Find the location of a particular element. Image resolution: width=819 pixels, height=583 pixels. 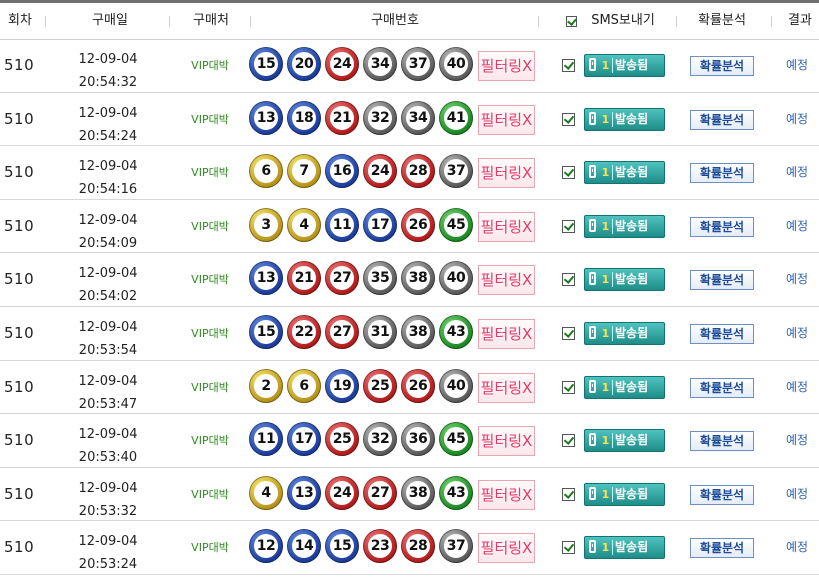

lotto-ball: 6 is located at coordinates (304, 385).